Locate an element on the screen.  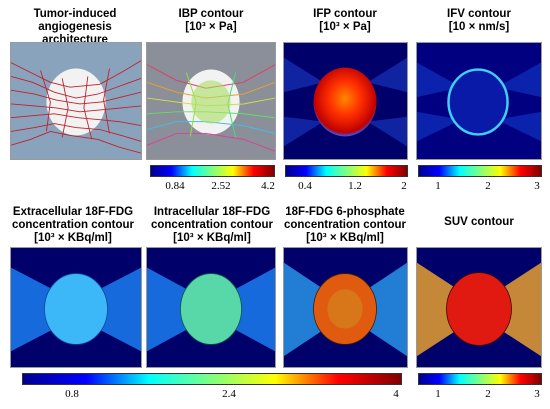
ifp-title-line2: [10³ × Pa] is located at coordinates (345, 27).